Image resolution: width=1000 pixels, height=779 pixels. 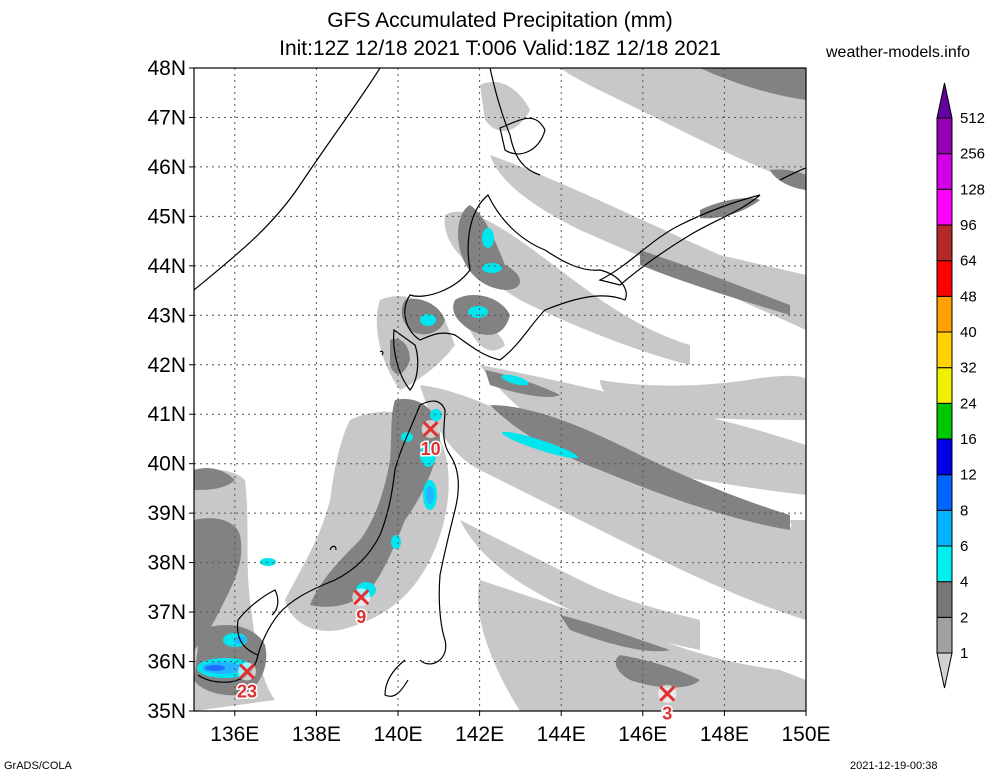 I want to click on colorbar-label: 96, so click(x=968, y=225).